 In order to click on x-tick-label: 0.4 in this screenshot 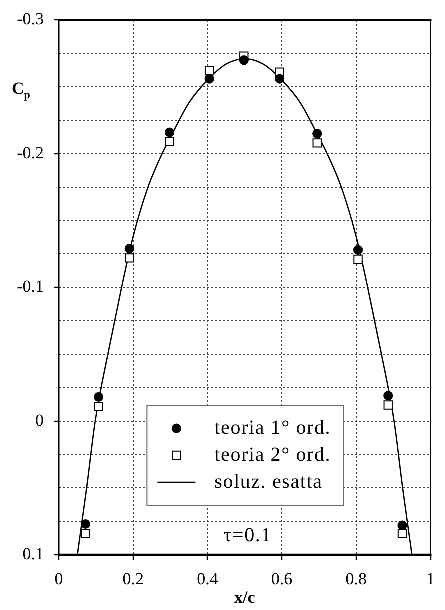, I will do `click(208, 579)`.